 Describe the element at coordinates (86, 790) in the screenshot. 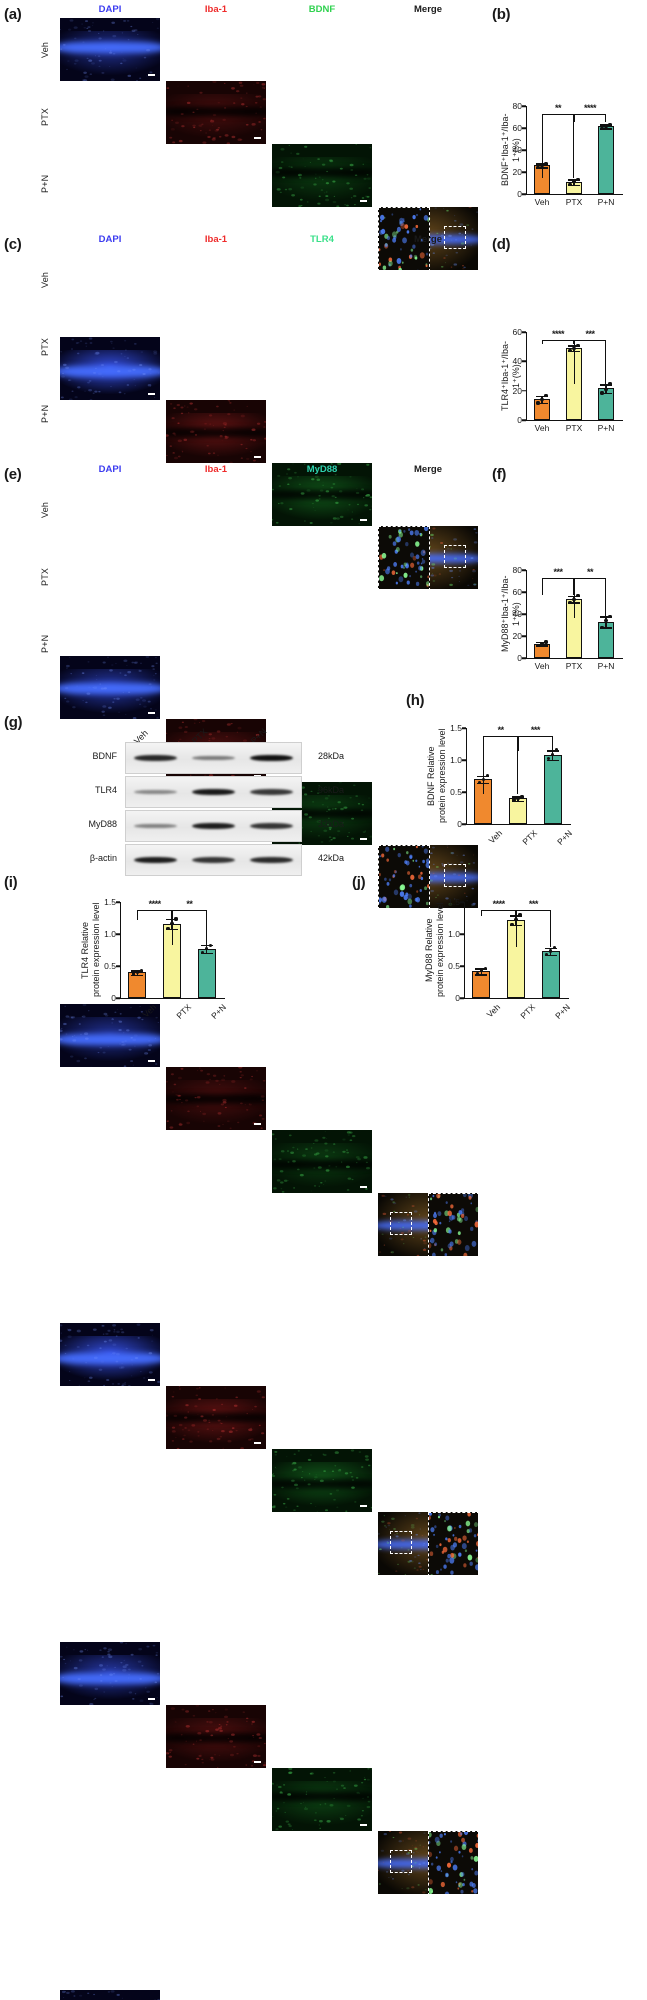

I see `wb-row-label-tlr4: TLR4` at that location.